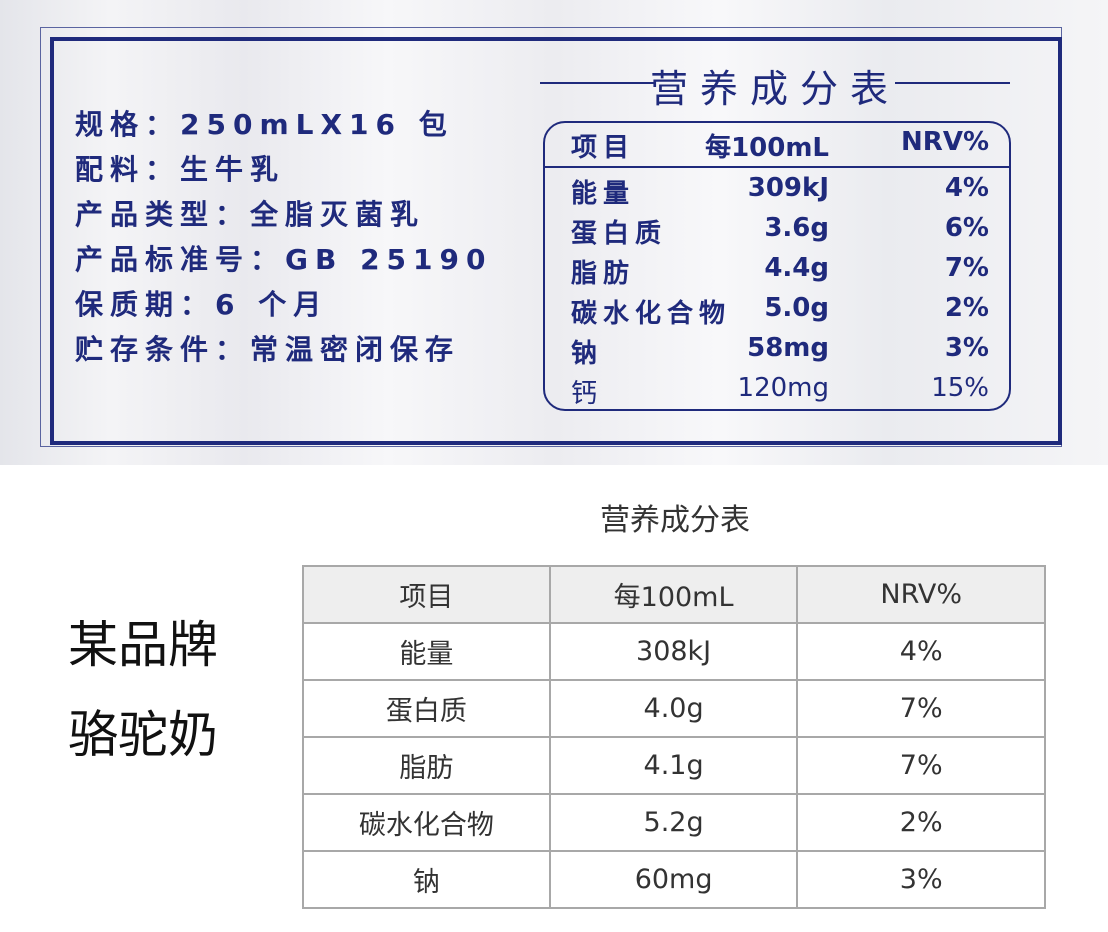 This screenshot has width=1108, height=932. I want to click on per-100ml-cell: 5.2g, so click(673, 822).